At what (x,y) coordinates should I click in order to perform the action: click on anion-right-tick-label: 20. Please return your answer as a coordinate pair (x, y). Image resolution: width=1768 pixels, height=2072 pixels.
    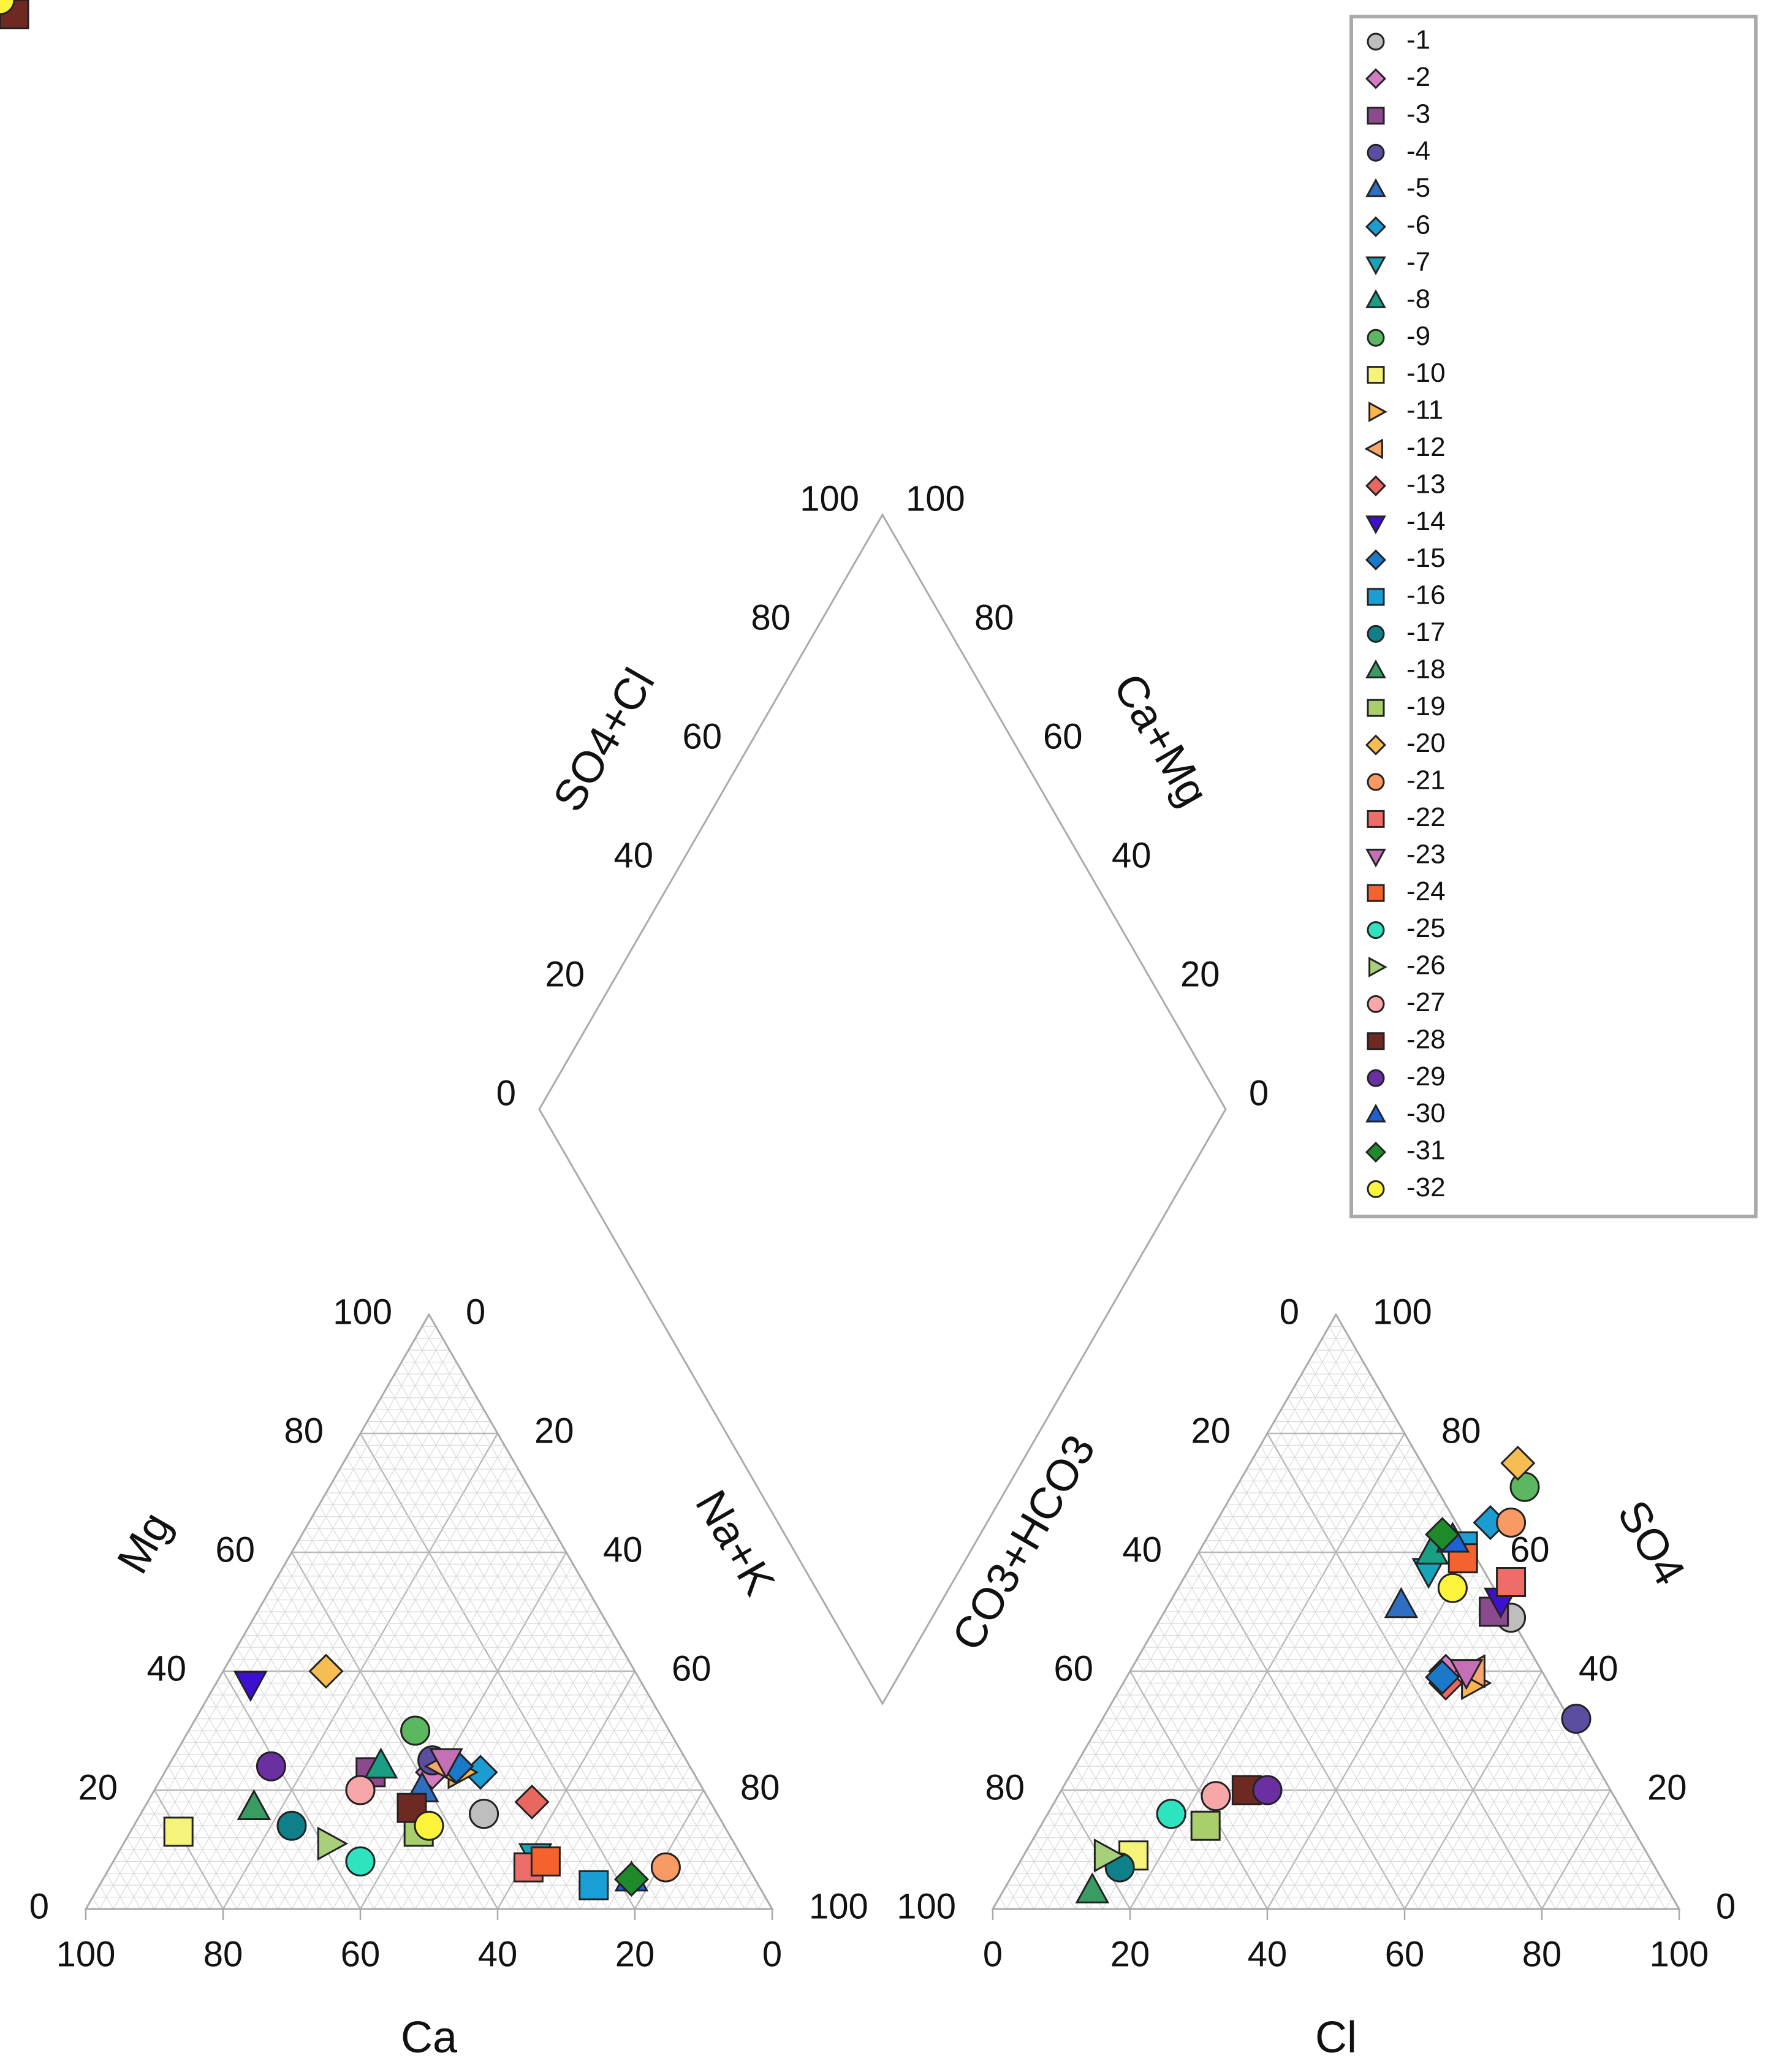
    Looking at the image, I should click on (1667, 1787).